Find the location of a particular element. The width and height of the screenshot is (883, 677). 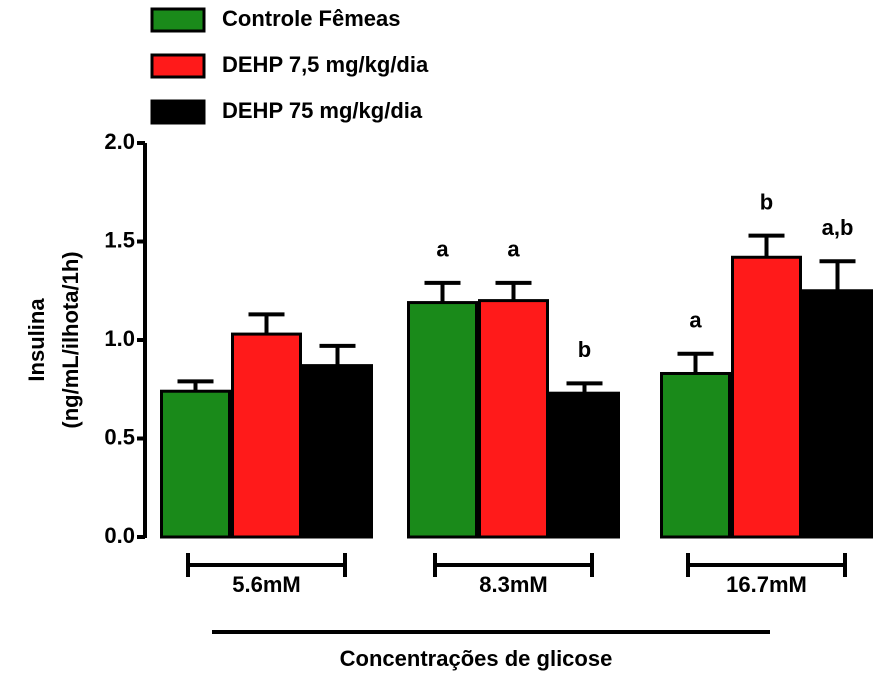

legend-label: DEHP 75 mg/kg/dia is located at coordinates (322, 110).